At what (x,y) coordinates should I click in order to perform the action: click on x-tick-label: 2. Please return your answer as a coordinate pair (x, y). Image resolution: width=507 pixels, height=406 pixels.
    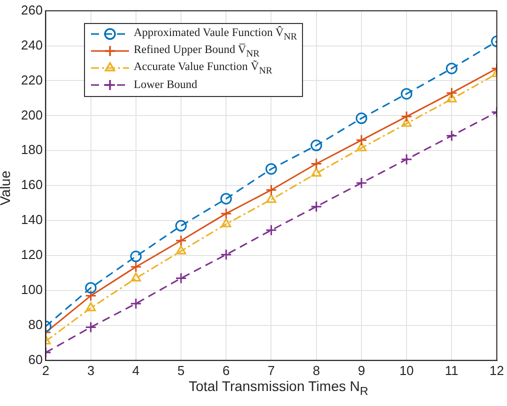
    Looking at the image, I should click on (46, 370).